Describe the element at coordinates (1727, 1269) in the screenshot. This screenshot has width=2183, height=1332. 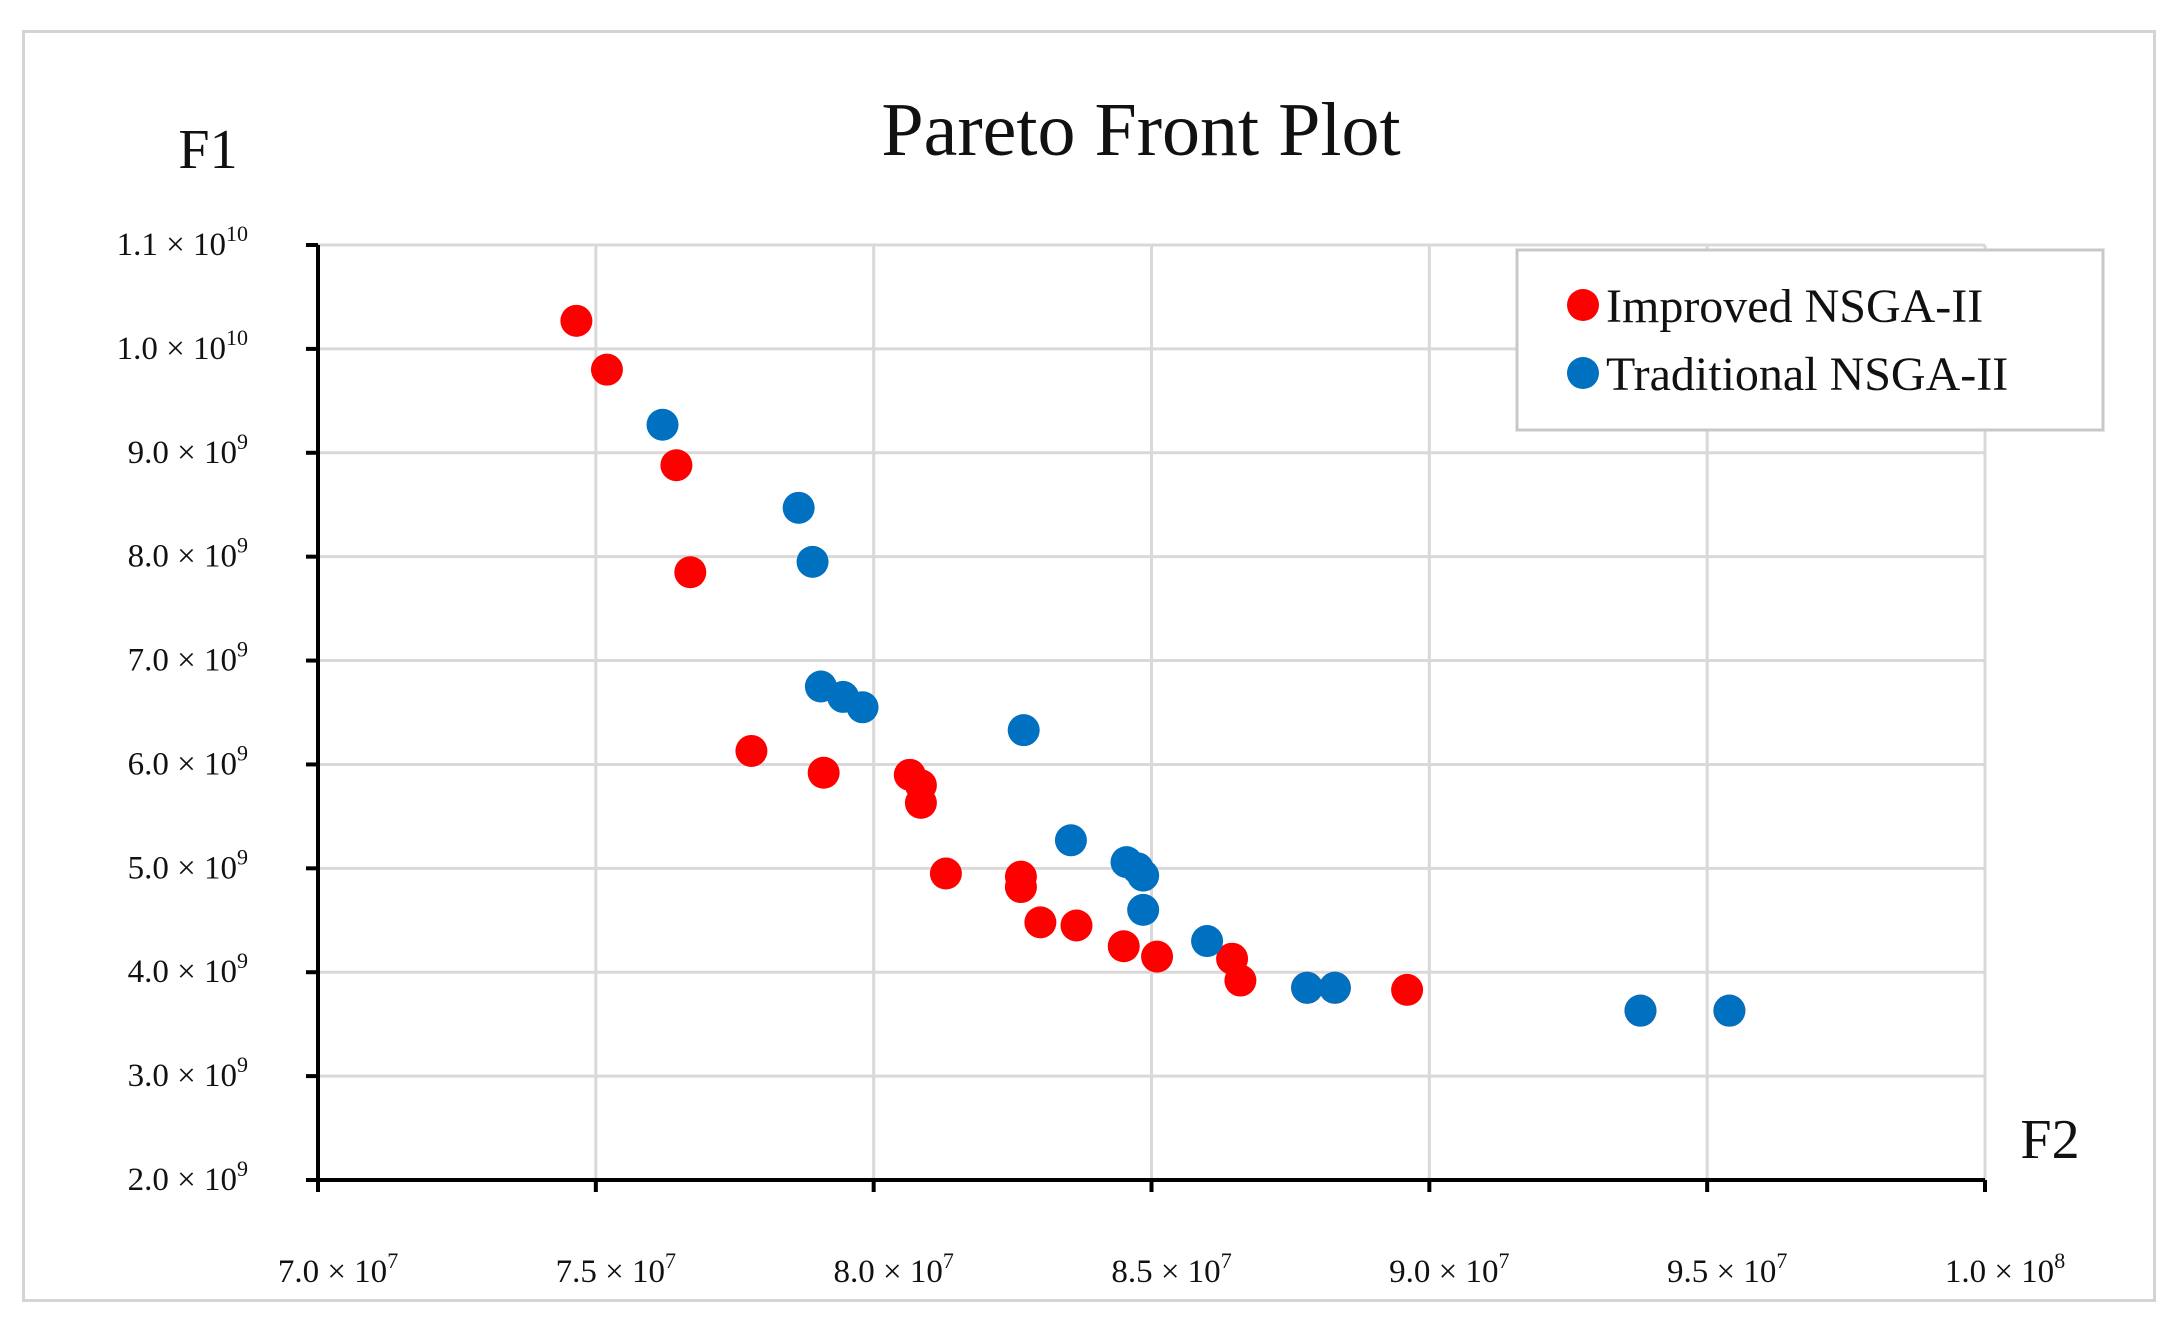
I see `x-tick-label: 9.5 × 10⁷` at that location.